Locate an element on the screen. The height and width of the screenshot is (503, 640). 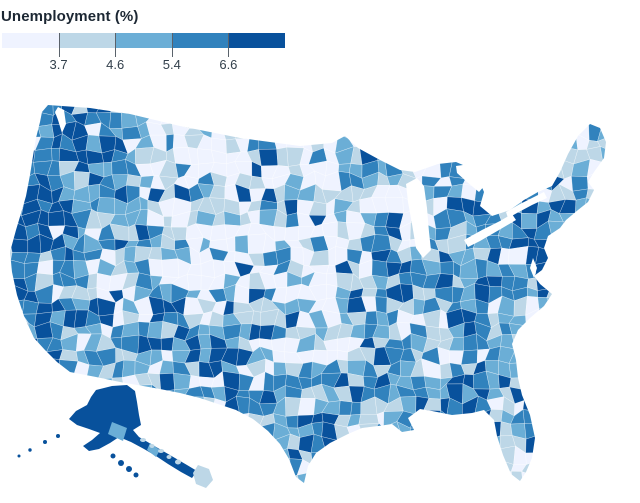
alaska-shape is located at coordinates (133, 431).